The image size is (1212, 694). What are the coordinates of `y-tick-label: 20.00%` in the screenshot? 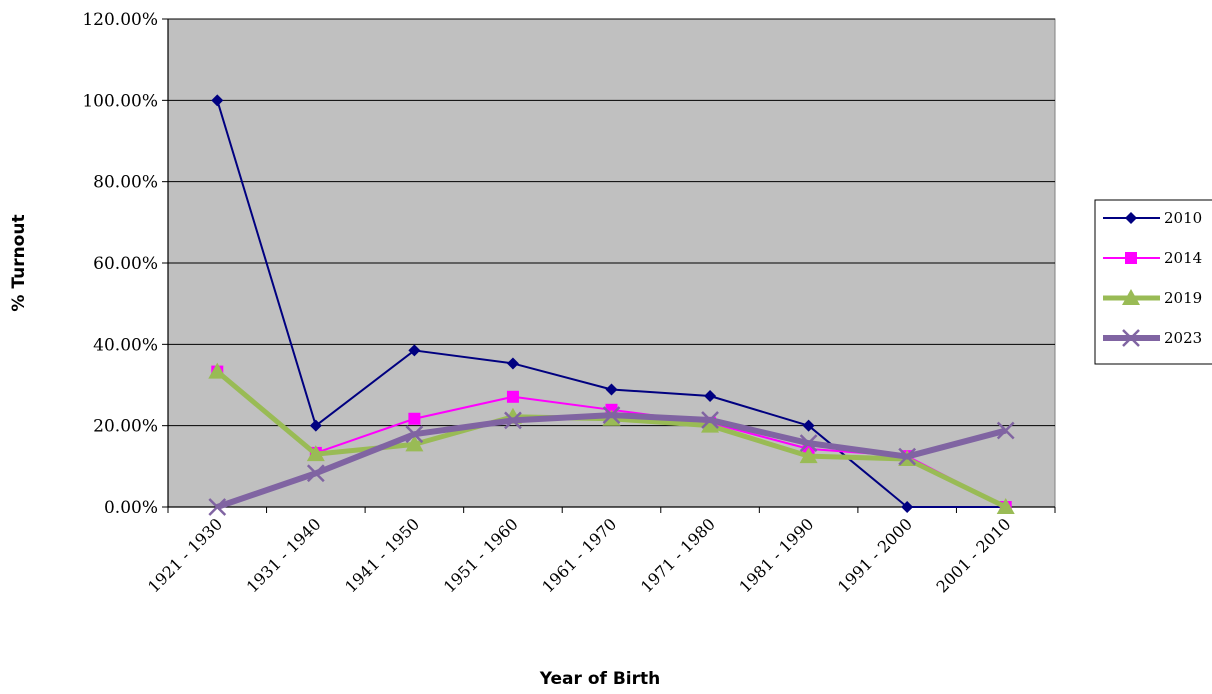 It's located at (125, 427).